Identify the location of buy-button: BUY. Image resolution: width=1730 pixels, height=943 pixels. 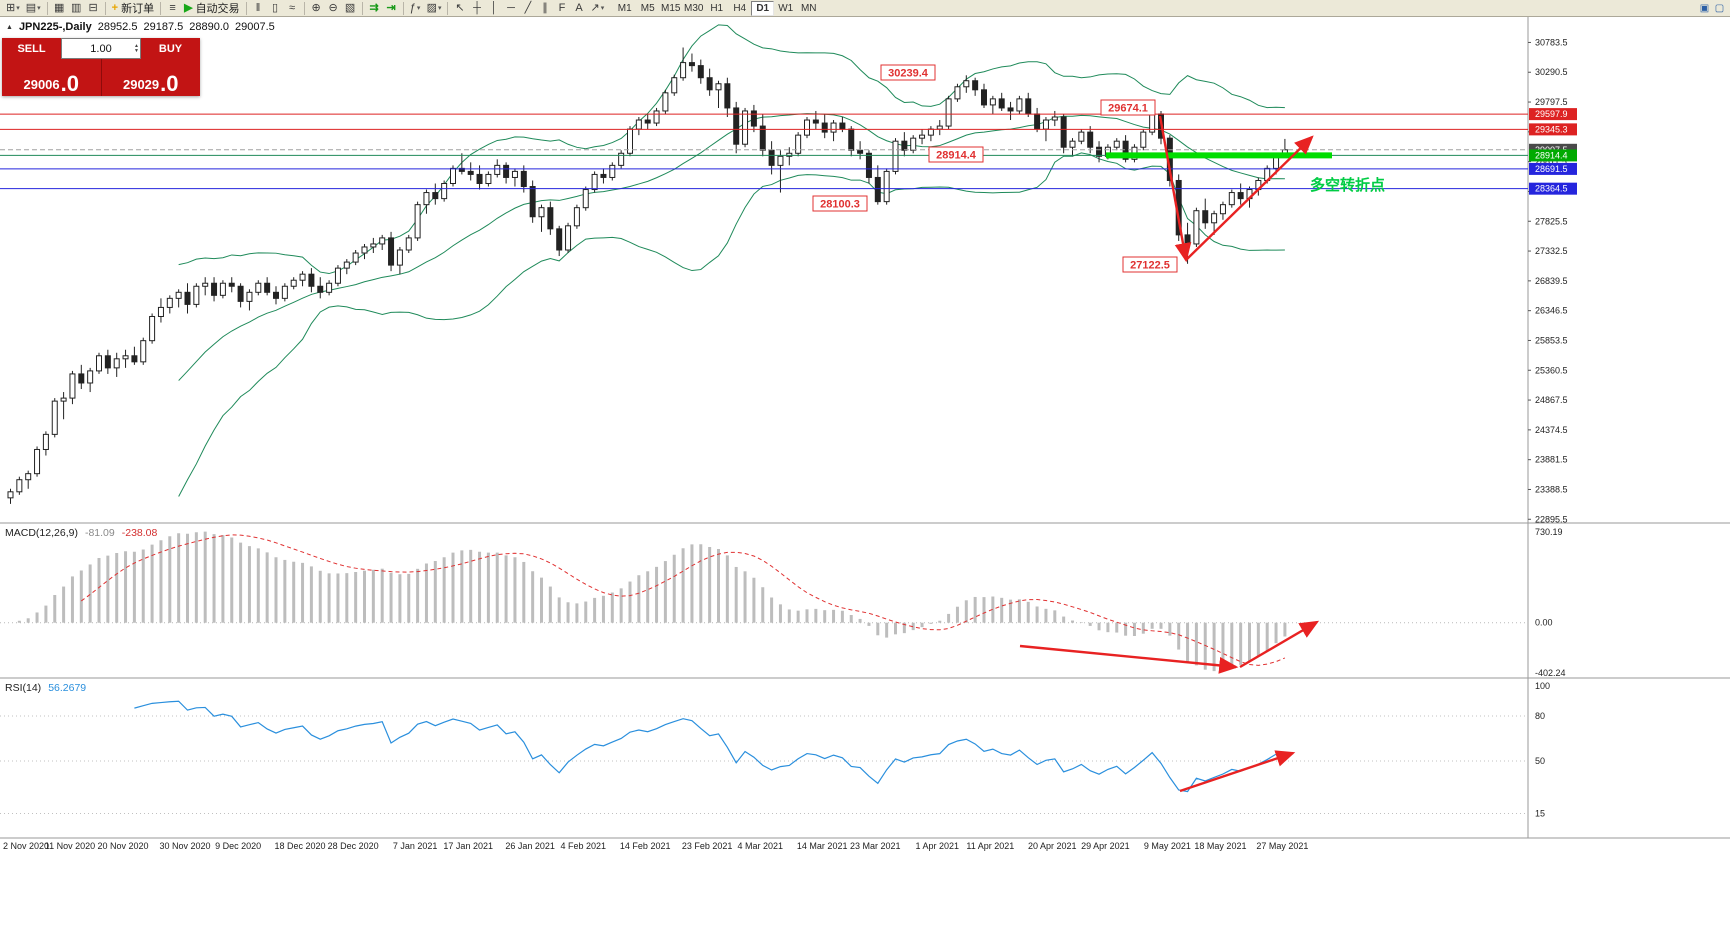
(170, 48).